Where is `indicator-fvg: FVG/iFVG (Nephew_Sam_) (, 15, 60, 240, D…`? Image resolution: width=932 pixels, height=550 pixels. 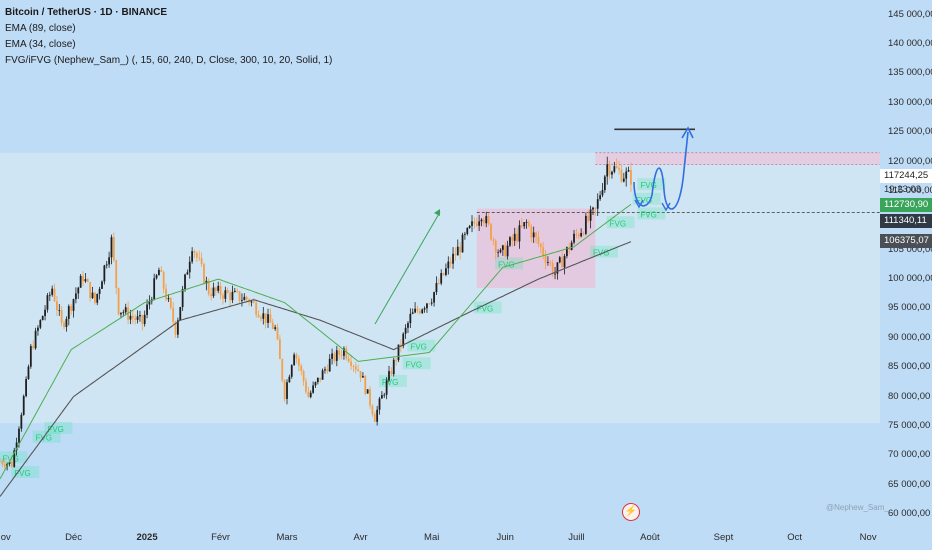
indicator-fvg: FVG/iFVG (Nephew_Sam_) (, 15, 60, 240, D… is located at coordinates (169, 60).